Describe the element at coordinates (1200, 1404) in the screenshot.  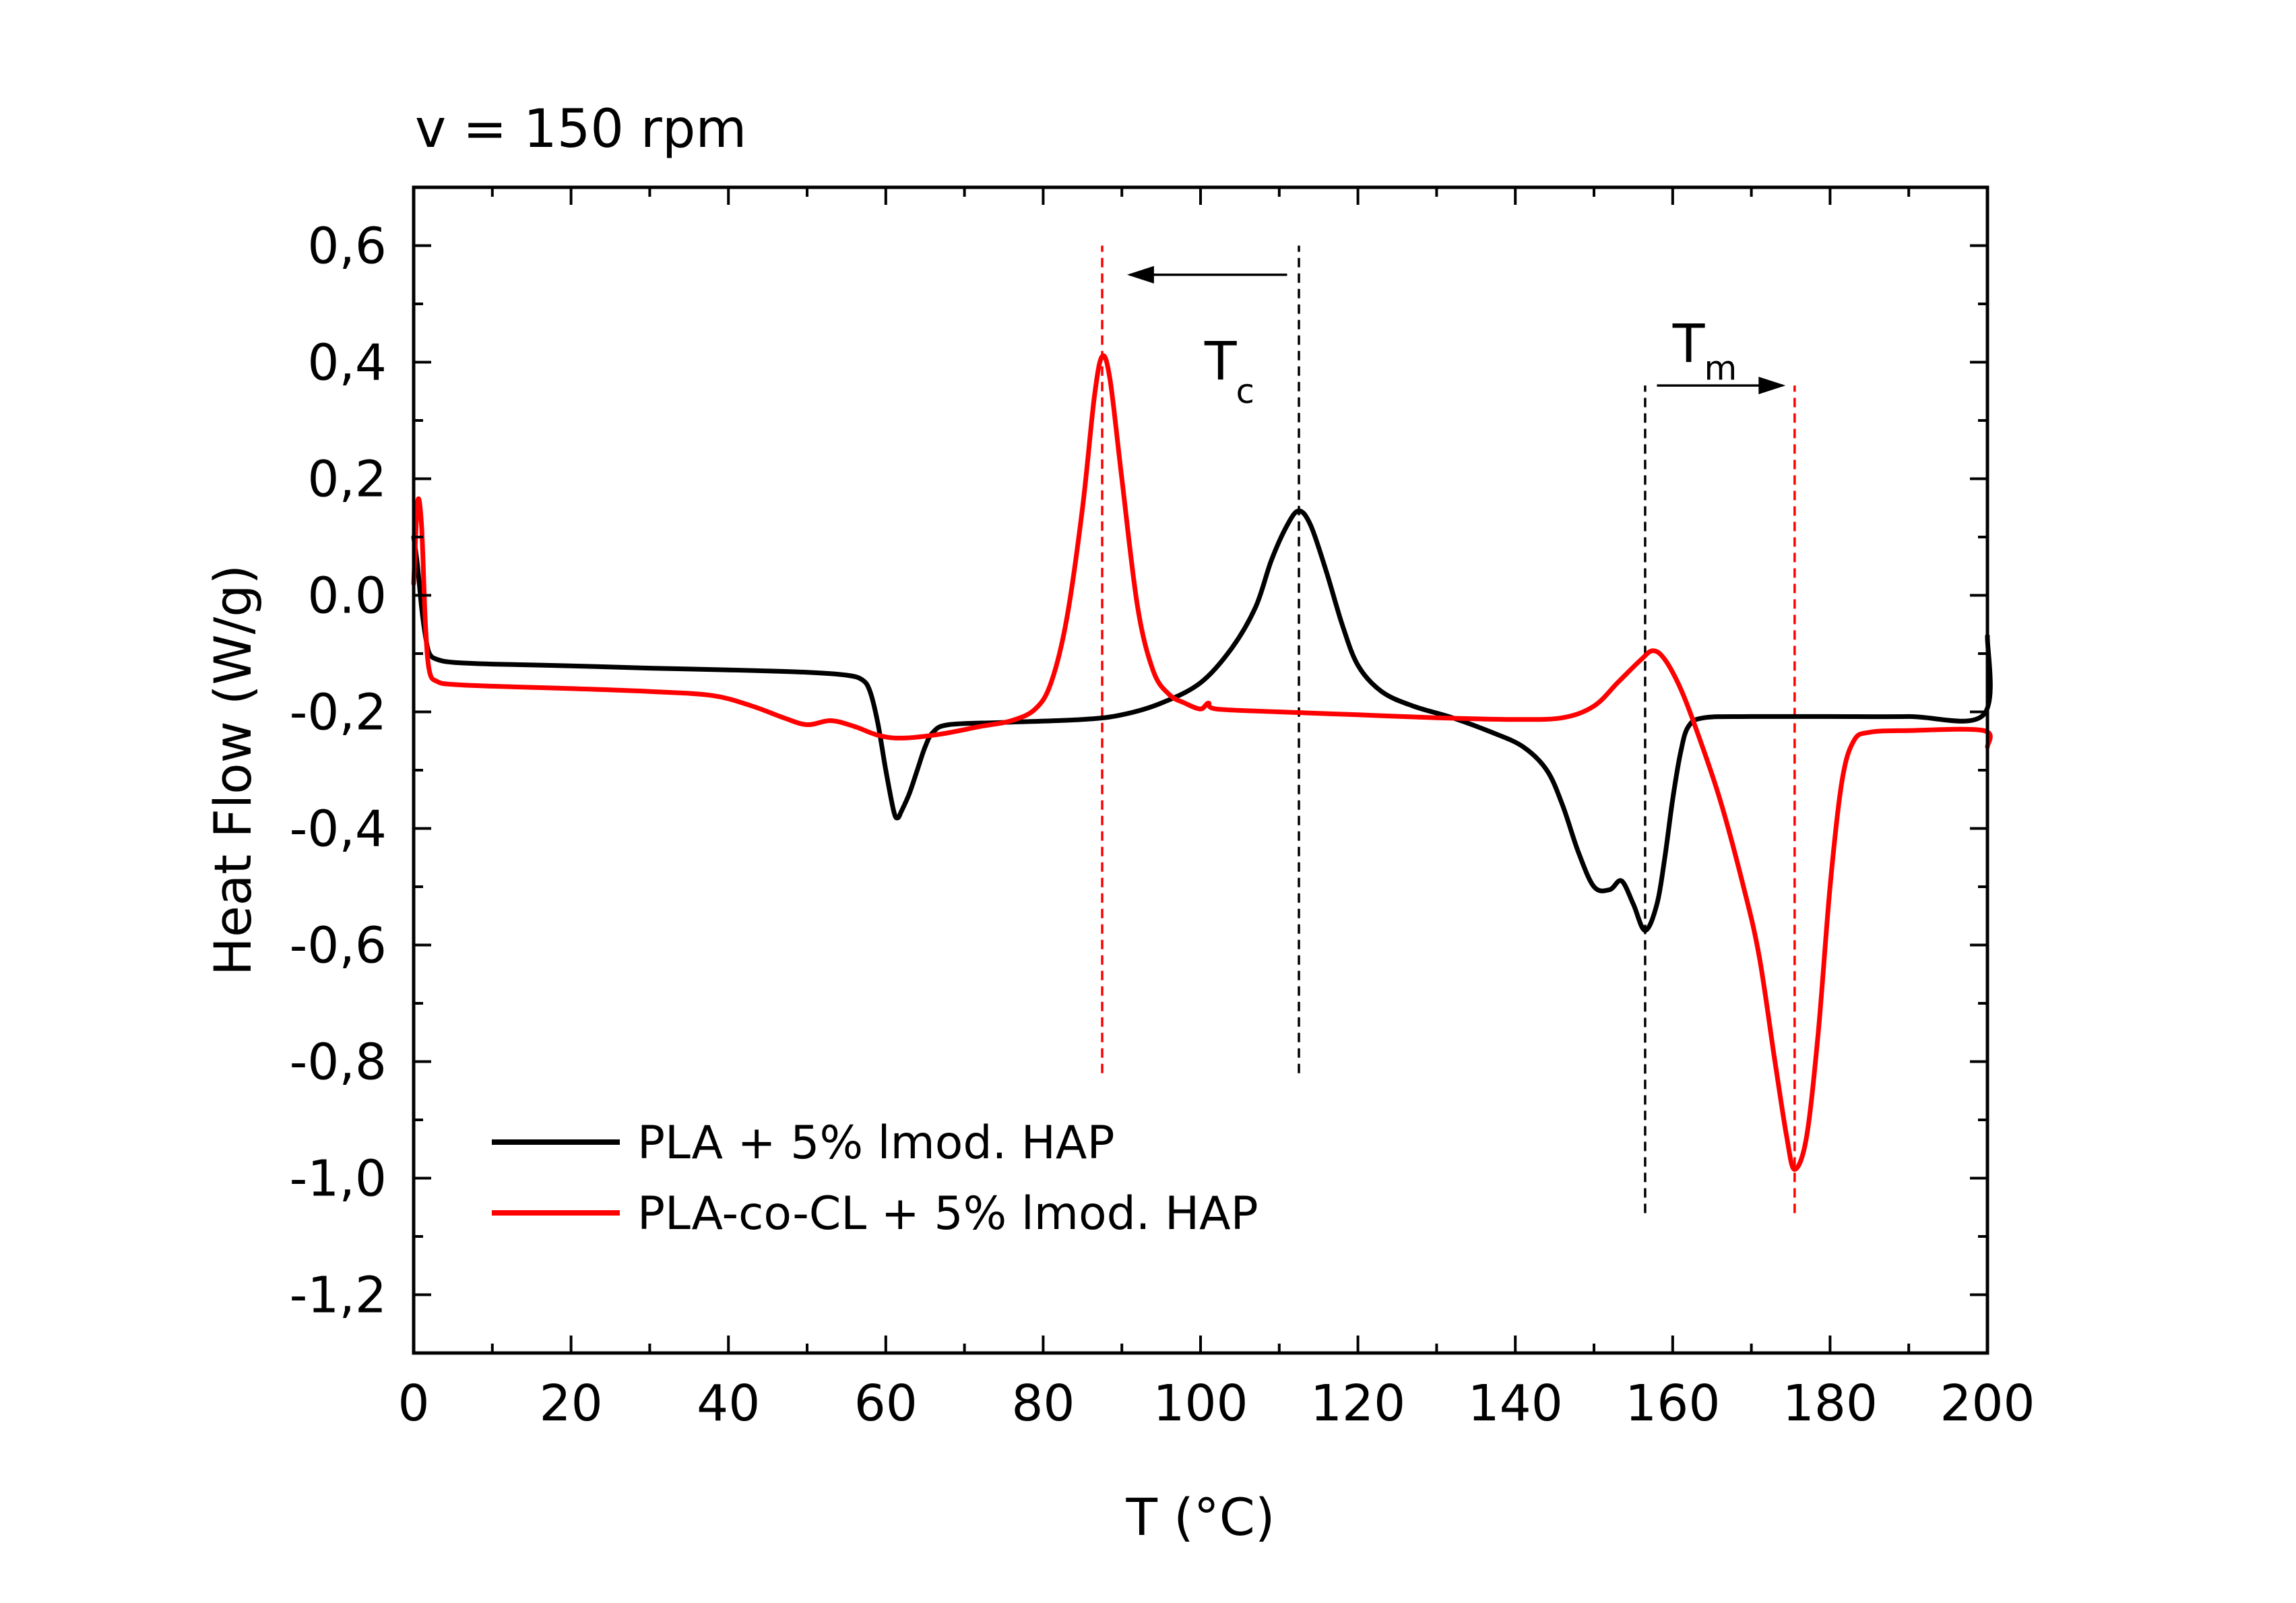
I see `x-tick-label: 100` at that location.